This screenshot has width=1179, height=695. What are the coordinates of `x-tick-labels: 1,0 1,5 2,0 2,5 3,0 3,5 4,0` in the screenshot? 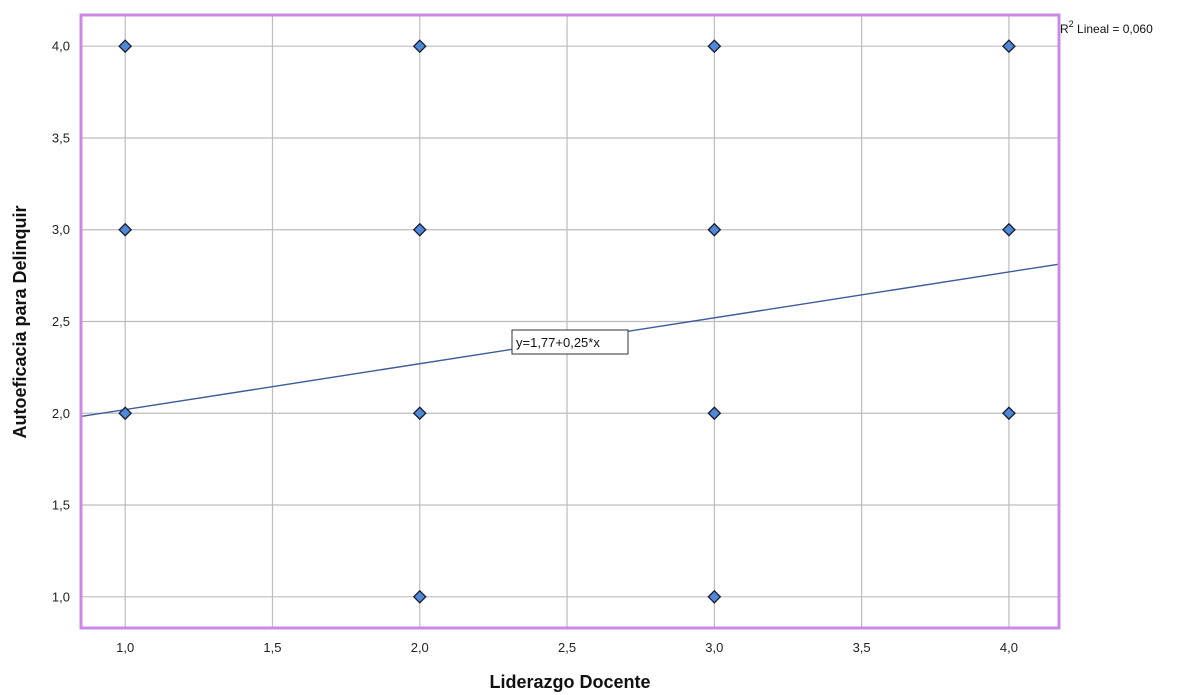 It's located at (567, 647).